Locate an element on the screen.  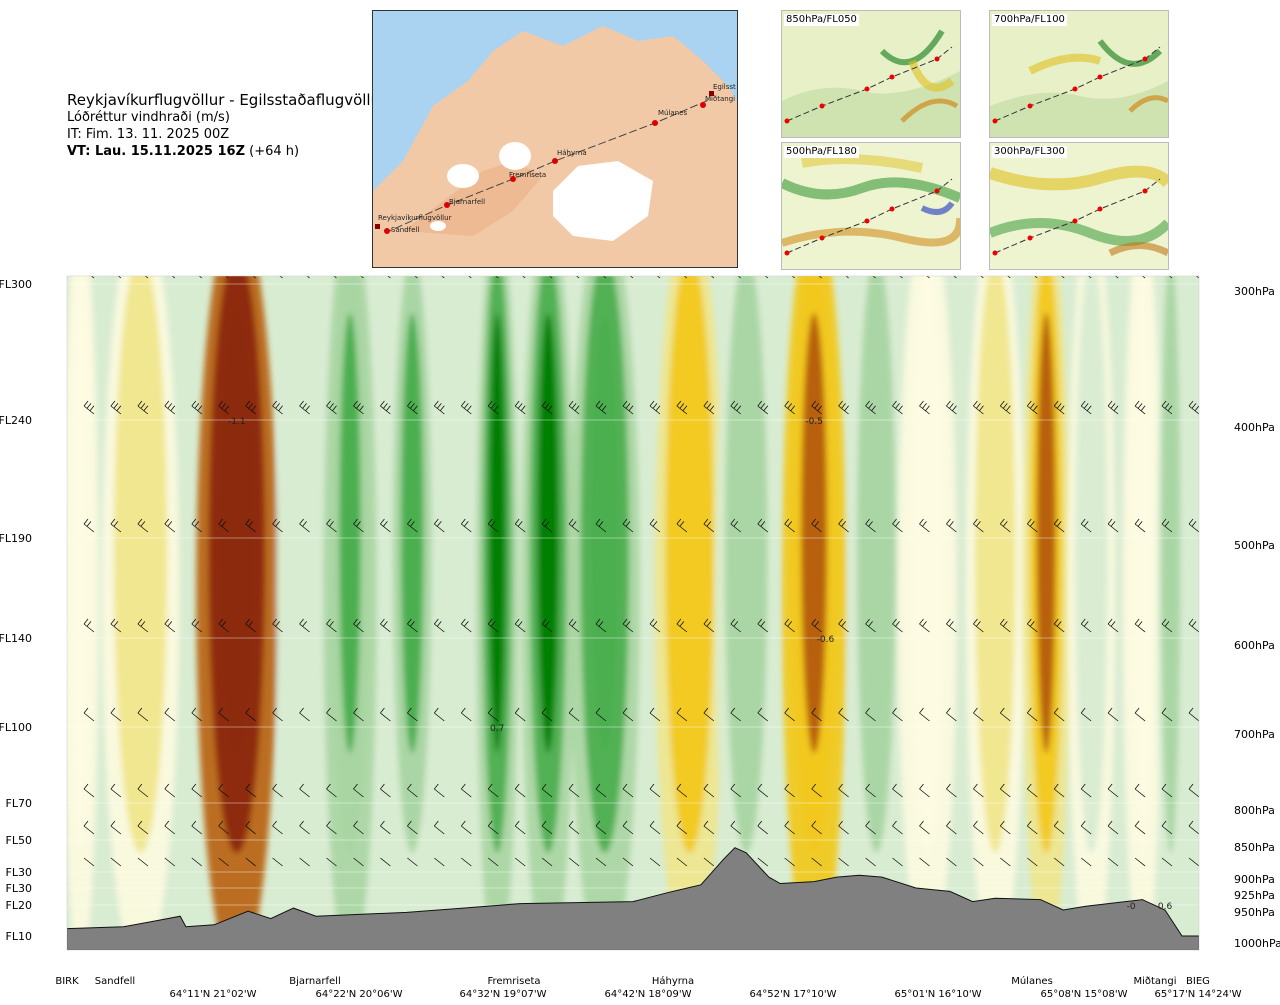
map-place-3: Fremriseta is located at coordinates (527, 175).